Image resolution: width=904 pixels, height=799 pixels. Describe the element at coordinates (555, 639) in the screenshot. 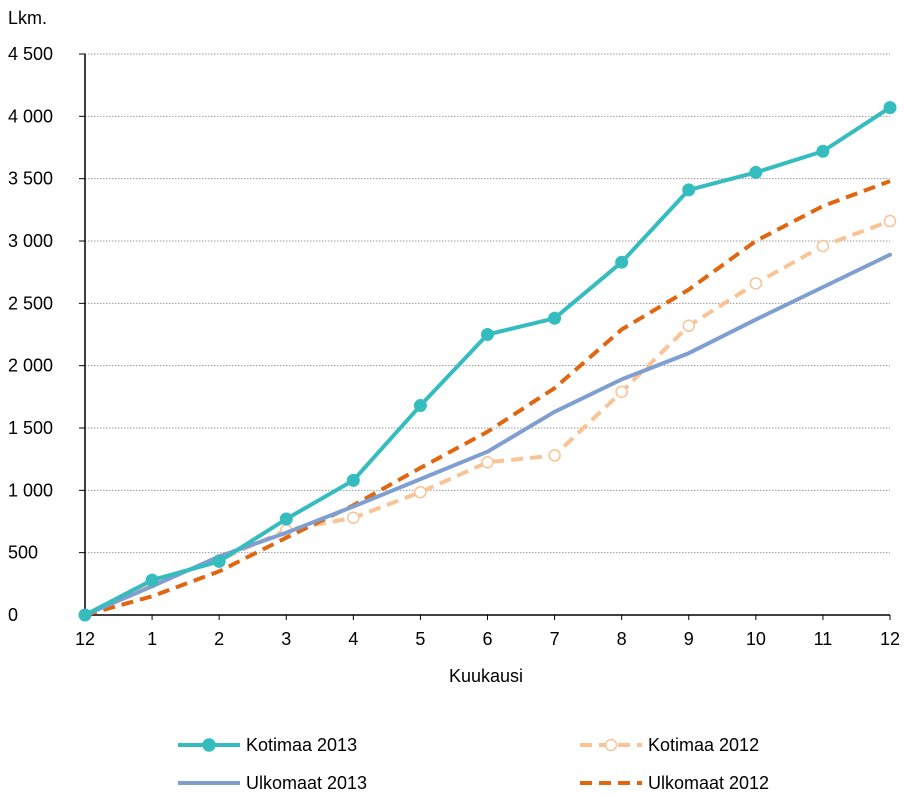

I see `x-tick-label: 7` at that location.